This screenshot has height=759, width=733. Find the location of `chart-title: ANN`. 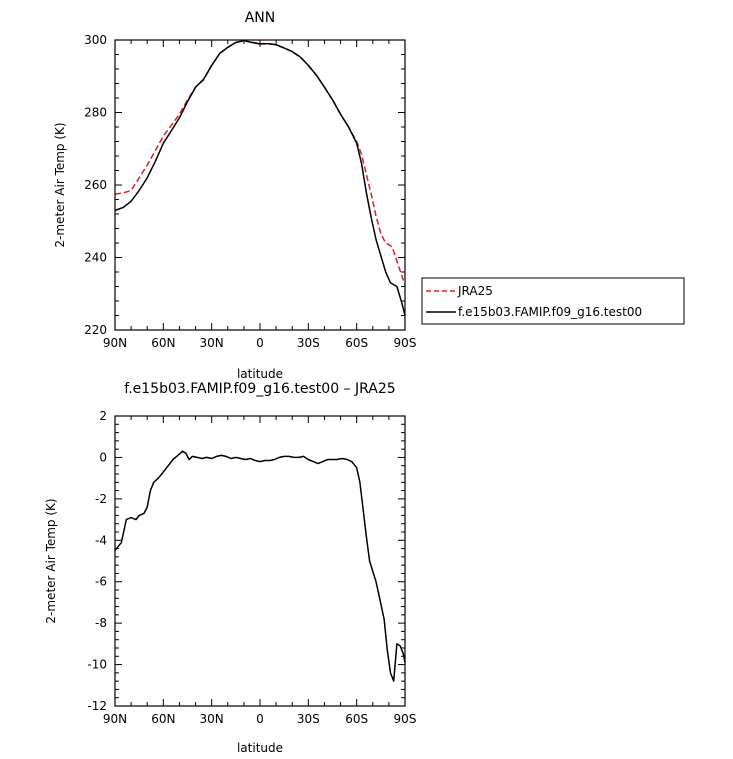

chart-title: ANN is located at coordinates (260, 18).